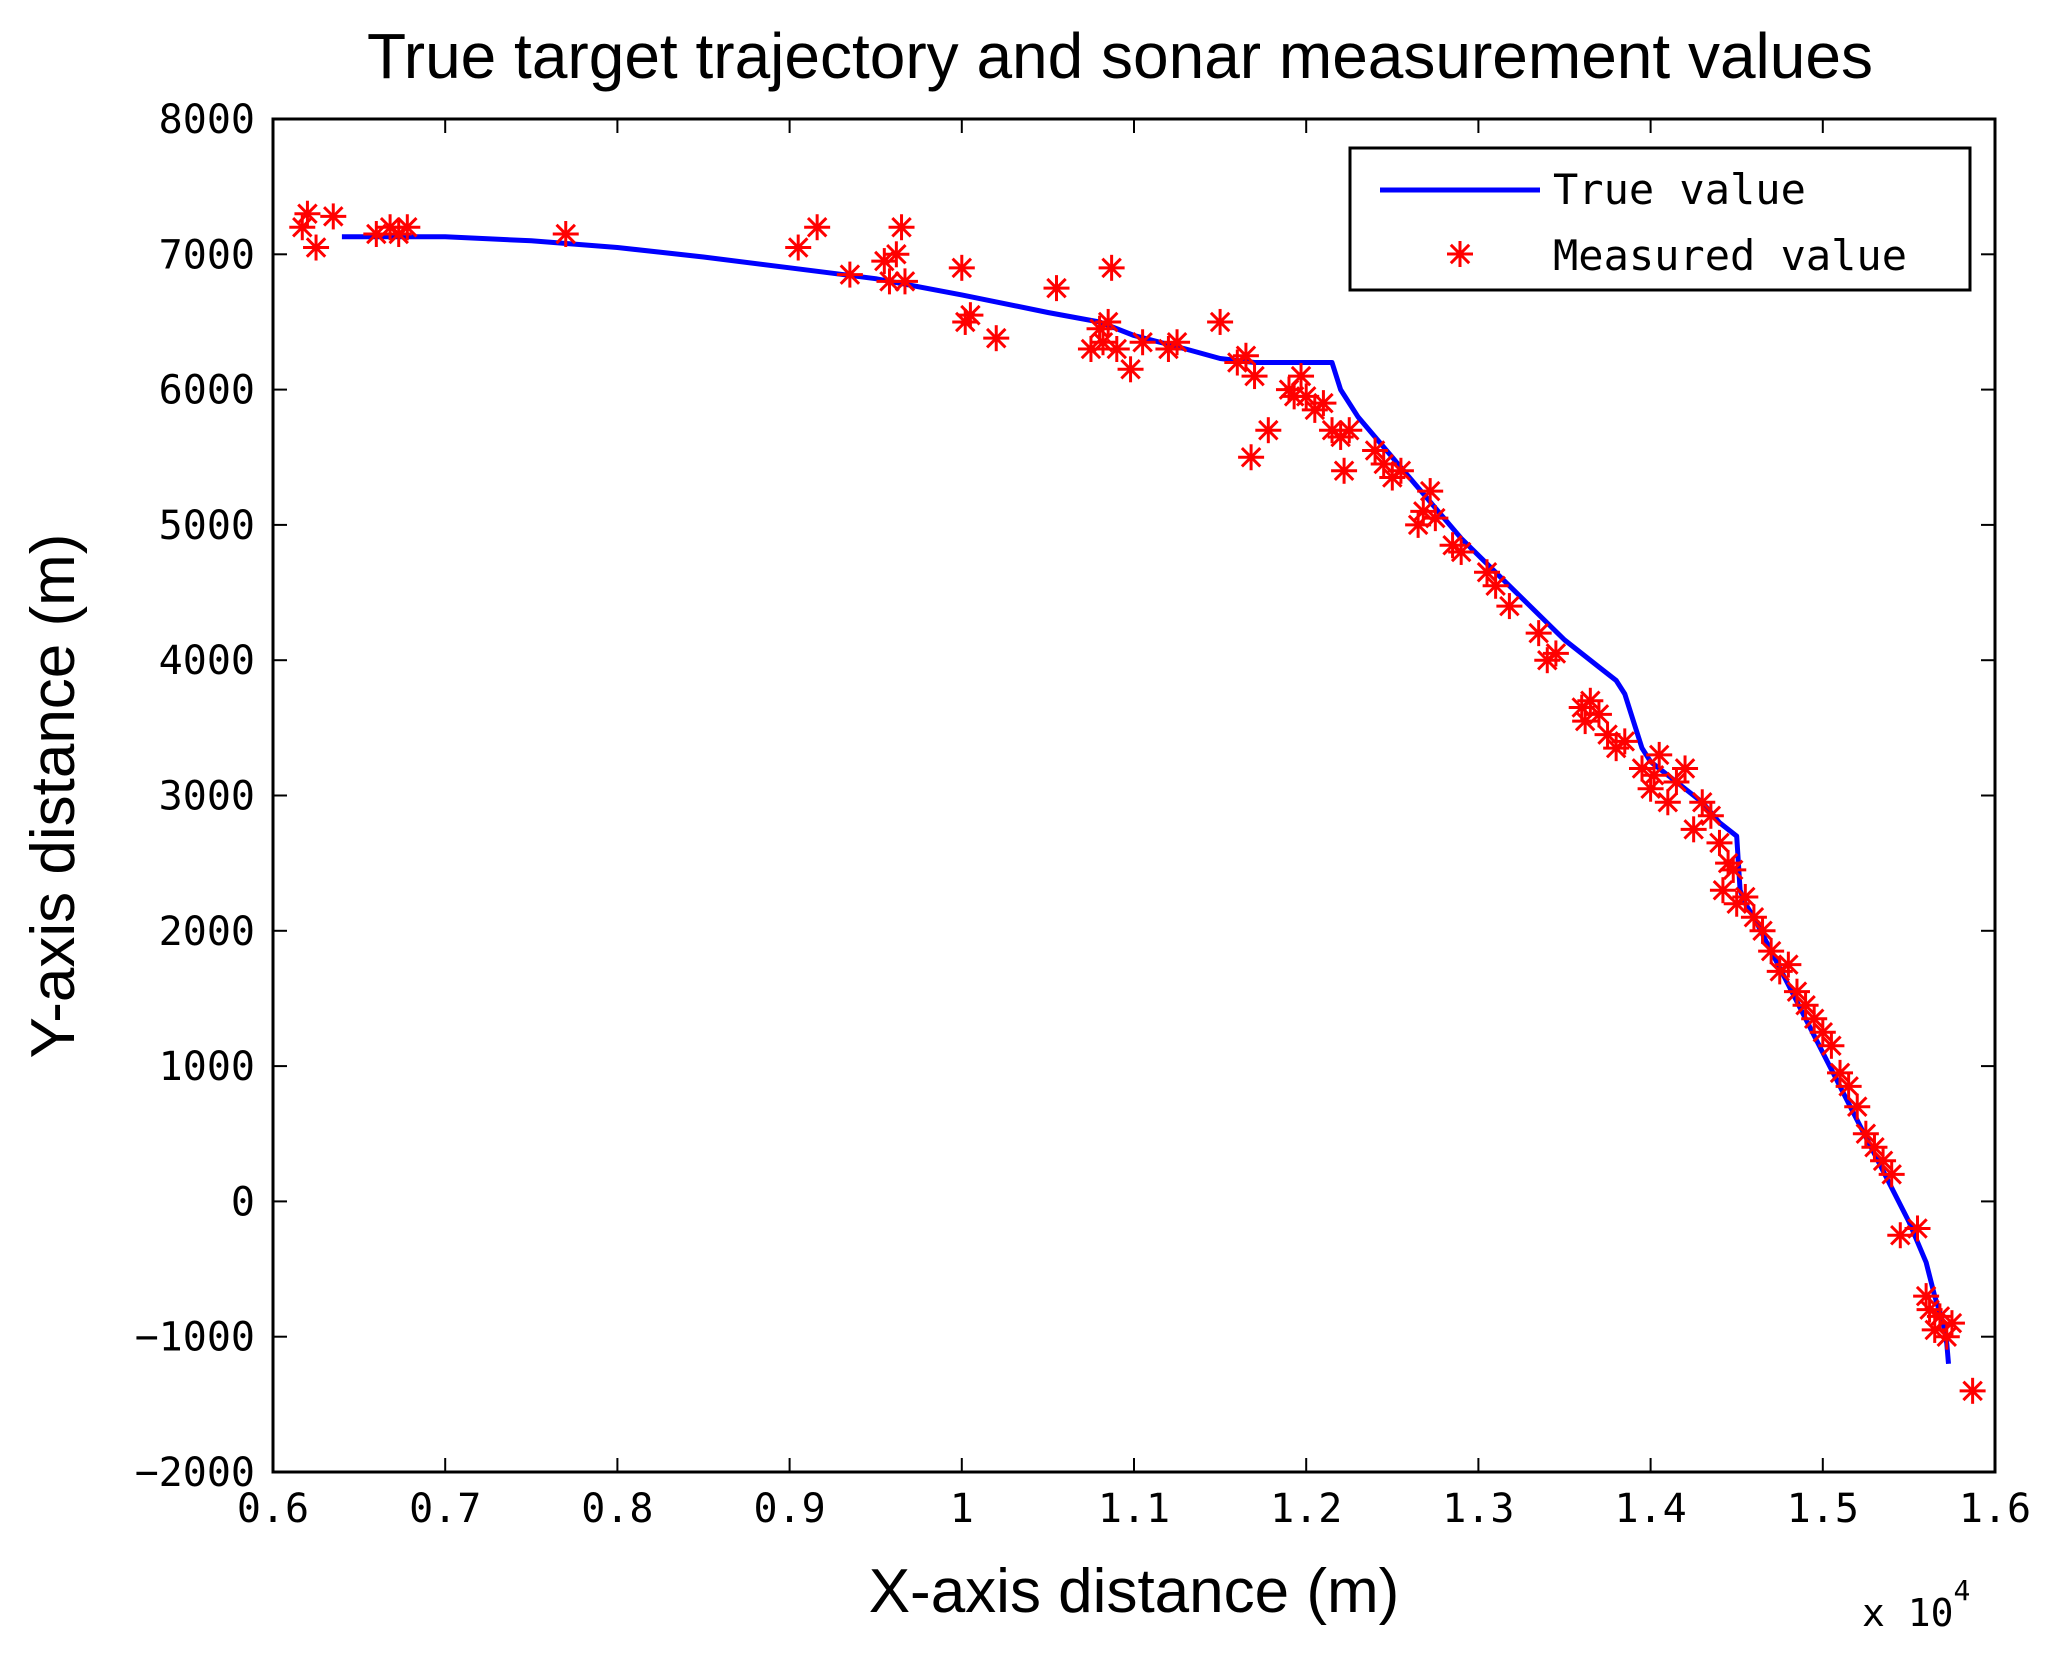  Describe the element at coordinates (1306, 1509) in the screenshot. I see `x-tick-label: 1.2` at that location.